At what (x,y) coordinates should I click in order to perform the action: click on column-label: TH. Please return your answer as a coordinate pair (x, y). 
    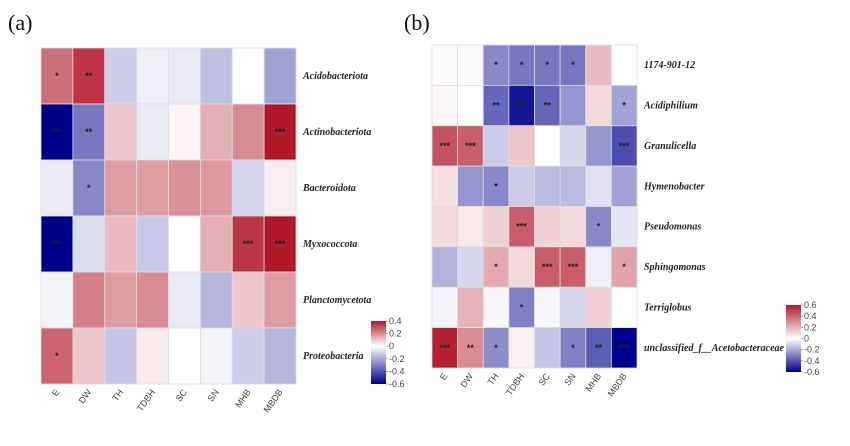
    Looking at the image, I should click on (117, 395).